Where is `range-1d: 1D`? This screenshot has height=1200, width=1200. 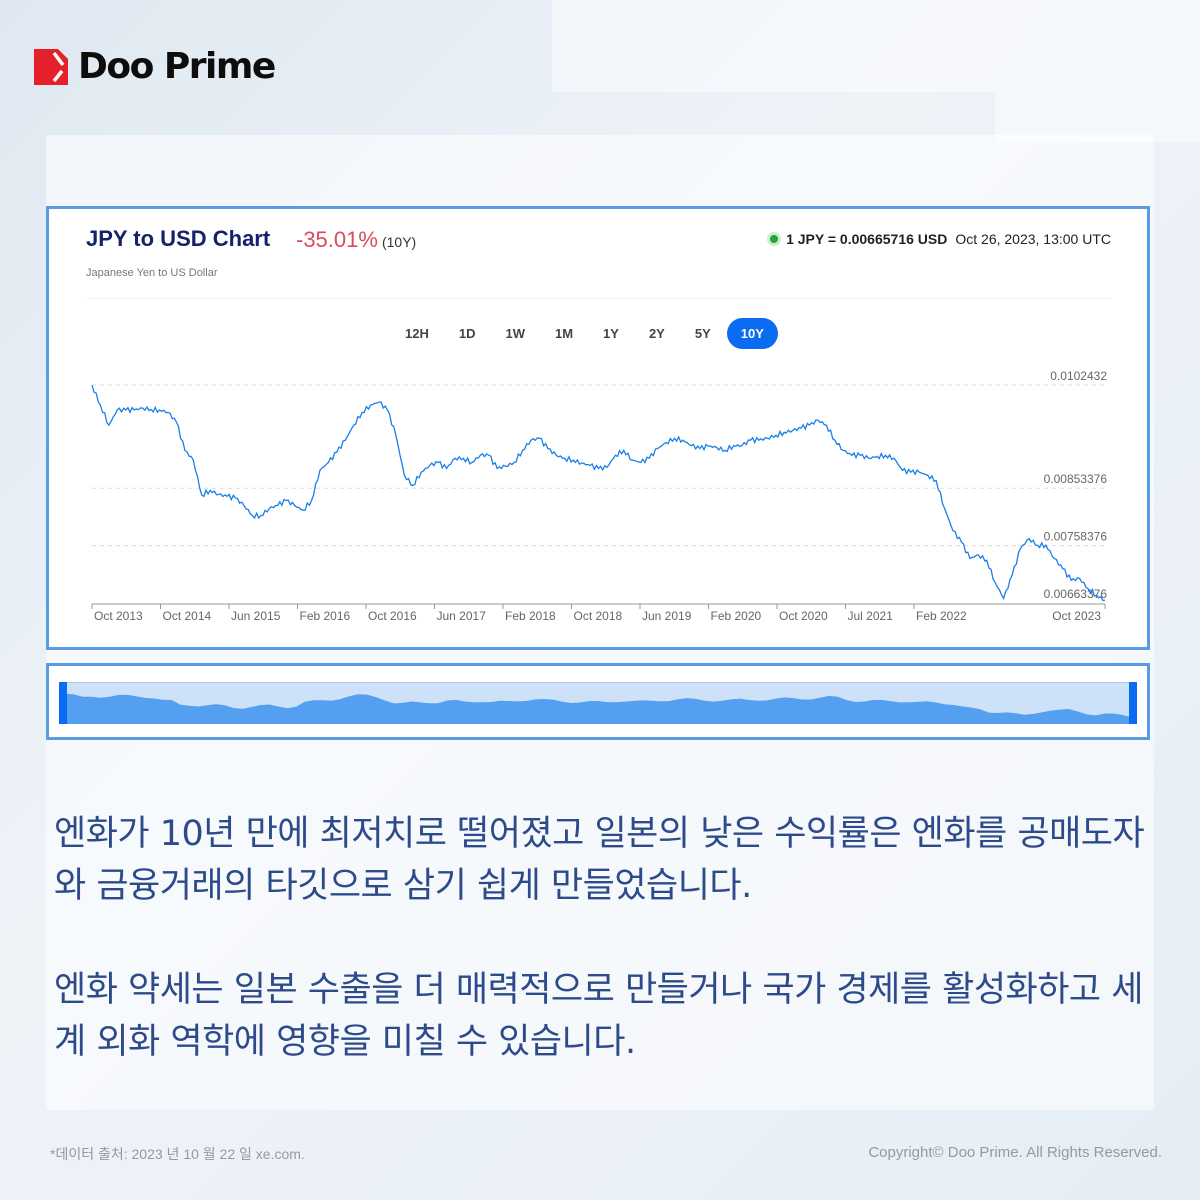
range-1d: 1D is located at coordinates (467, 333).